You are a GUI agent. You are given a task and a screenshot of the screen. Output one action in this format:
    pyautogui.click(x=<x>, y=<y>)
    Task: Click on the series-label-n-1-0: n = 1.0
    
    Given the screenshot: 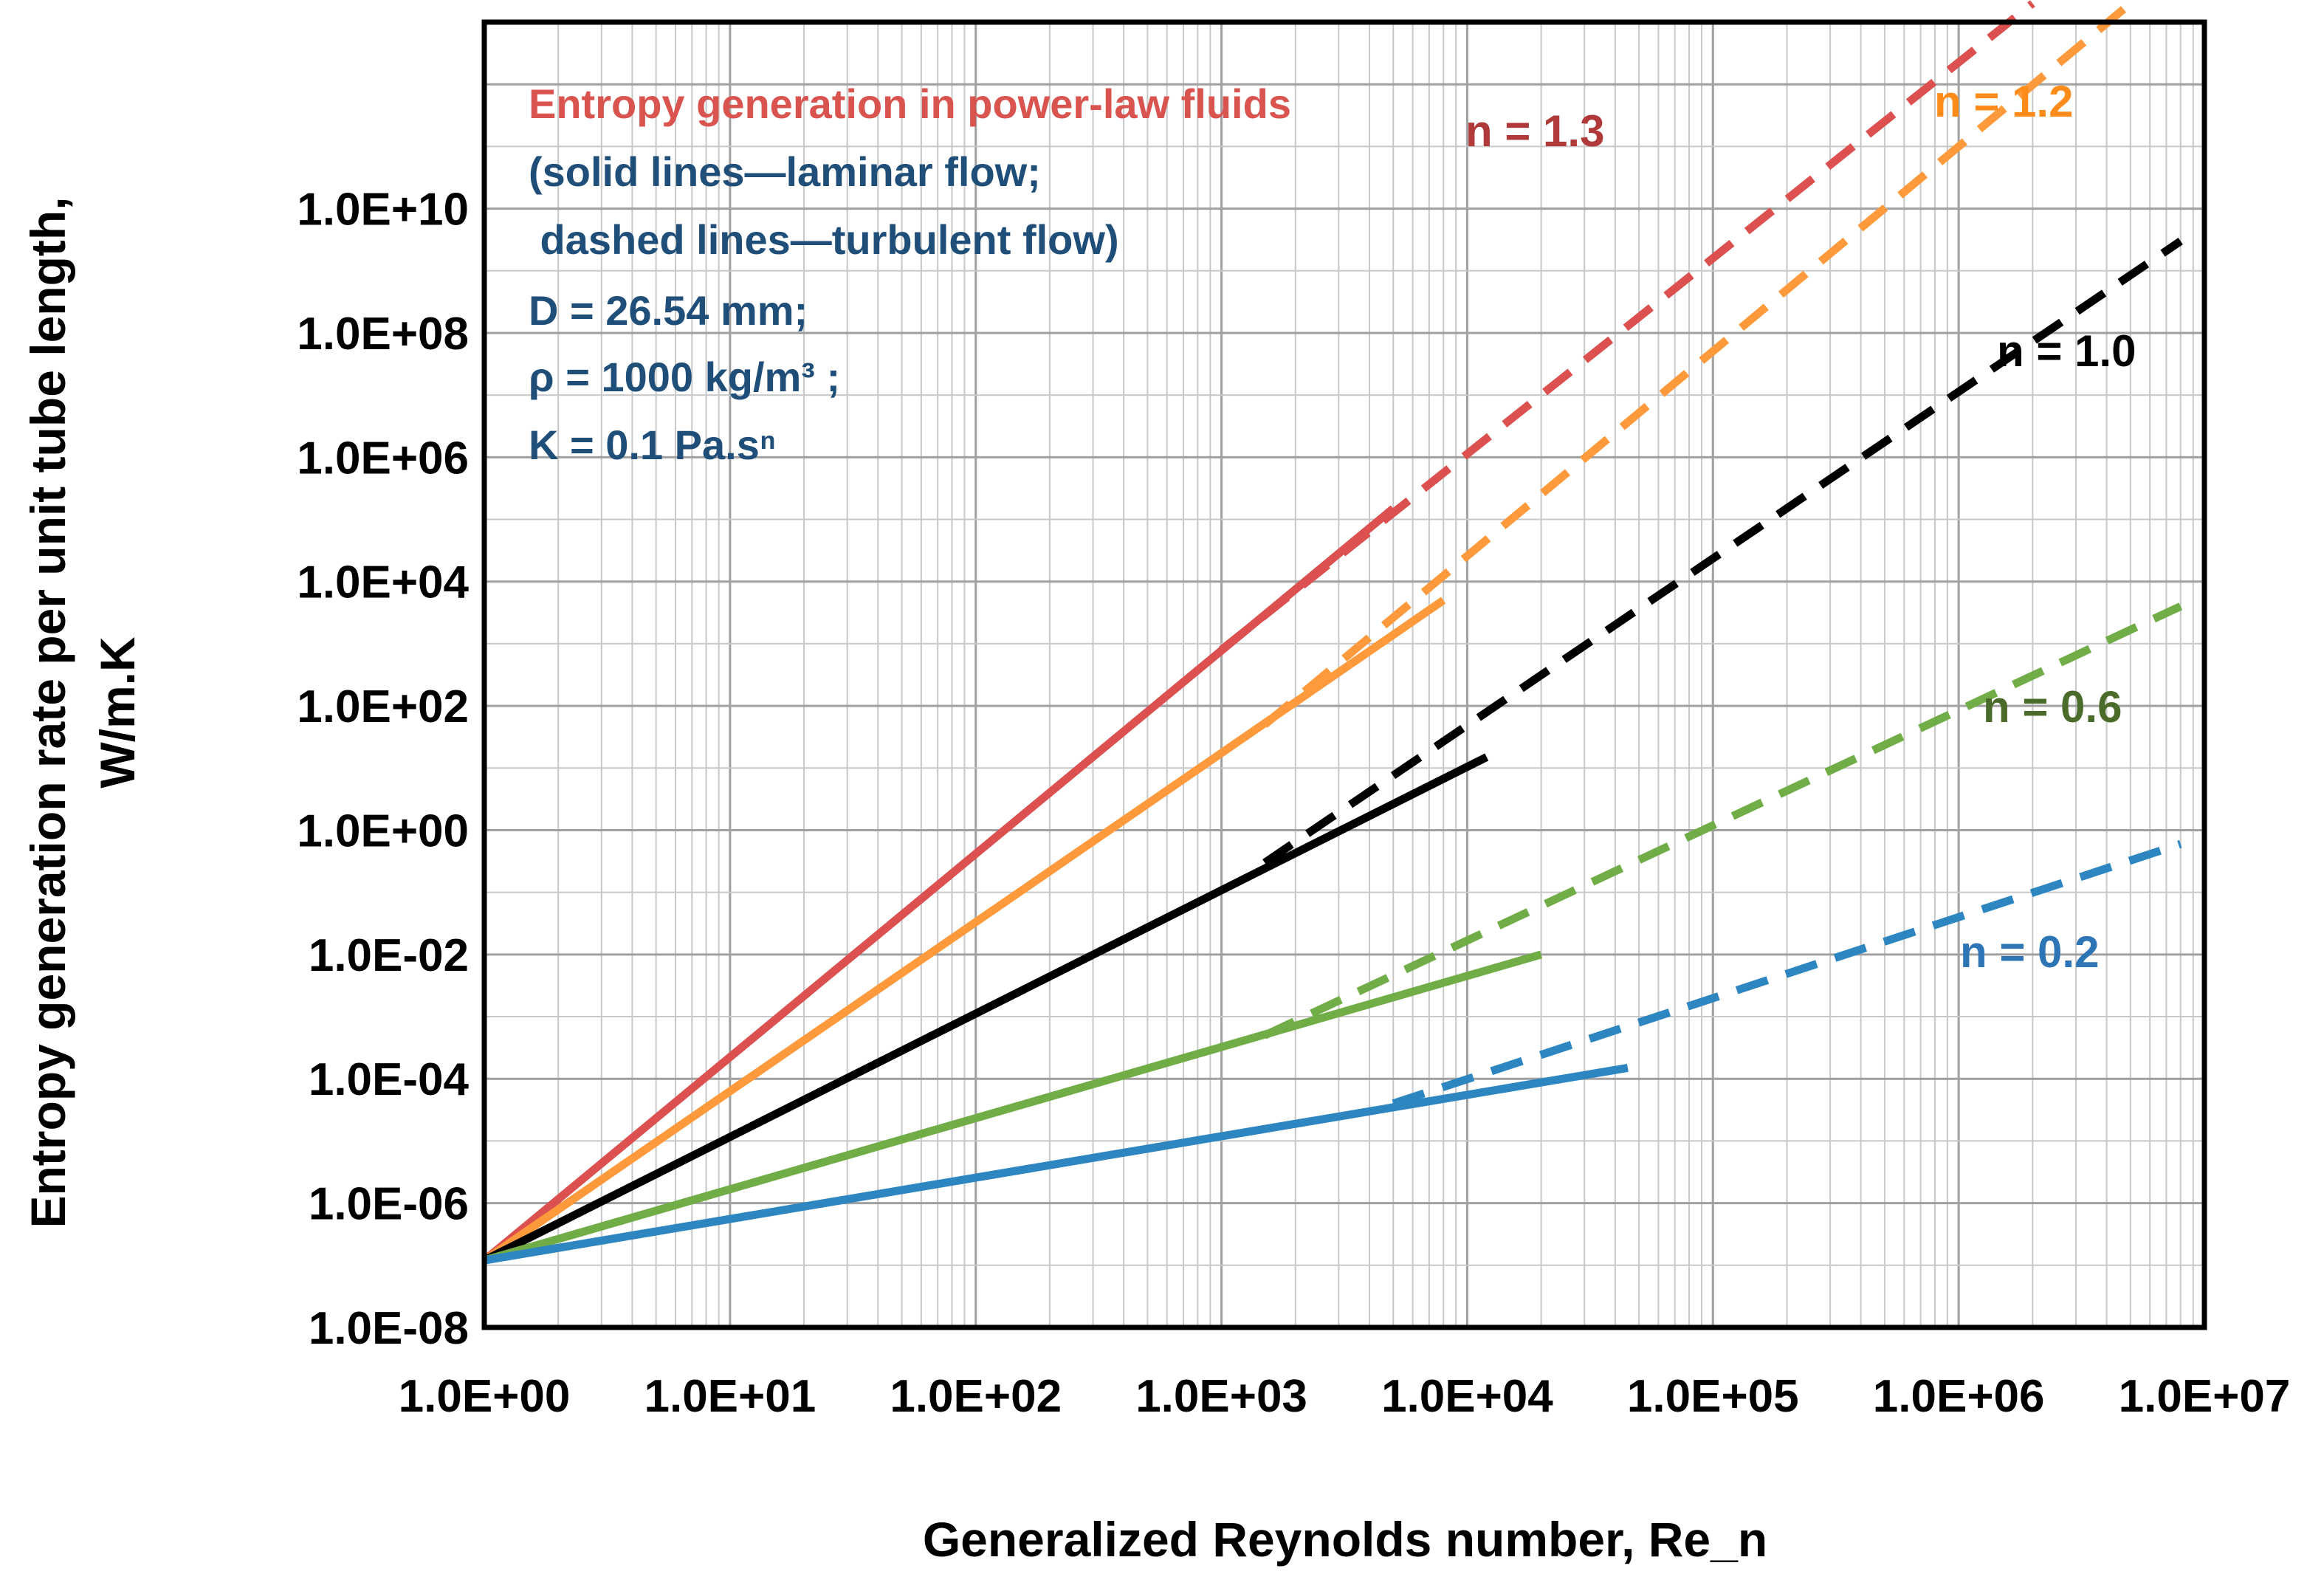 What is the action you would take?
    pyautogui.click(x=2066, y=351)
    